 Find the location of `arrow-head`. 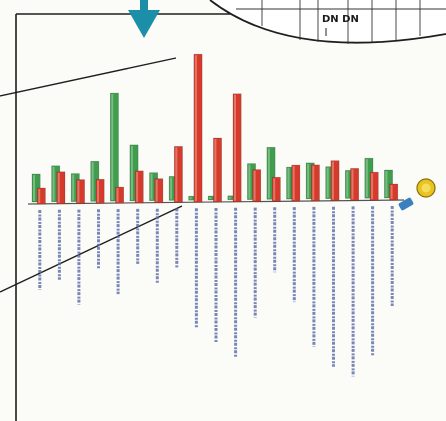

arrow-head is located at coordinates (144, 24).